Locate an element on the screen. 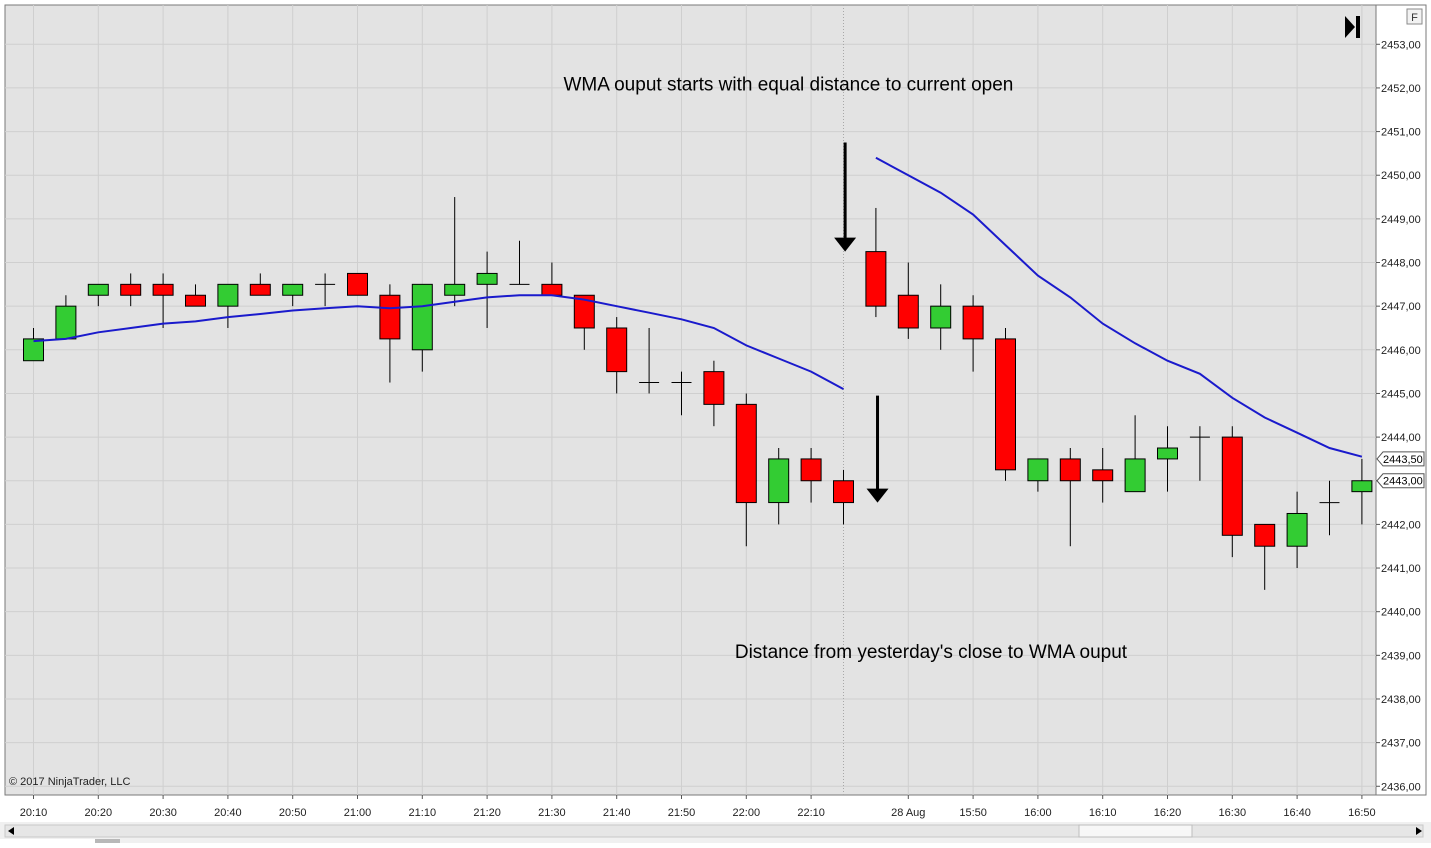  y-tick-label: 2447,00 is located at coordinates (1401, 307).